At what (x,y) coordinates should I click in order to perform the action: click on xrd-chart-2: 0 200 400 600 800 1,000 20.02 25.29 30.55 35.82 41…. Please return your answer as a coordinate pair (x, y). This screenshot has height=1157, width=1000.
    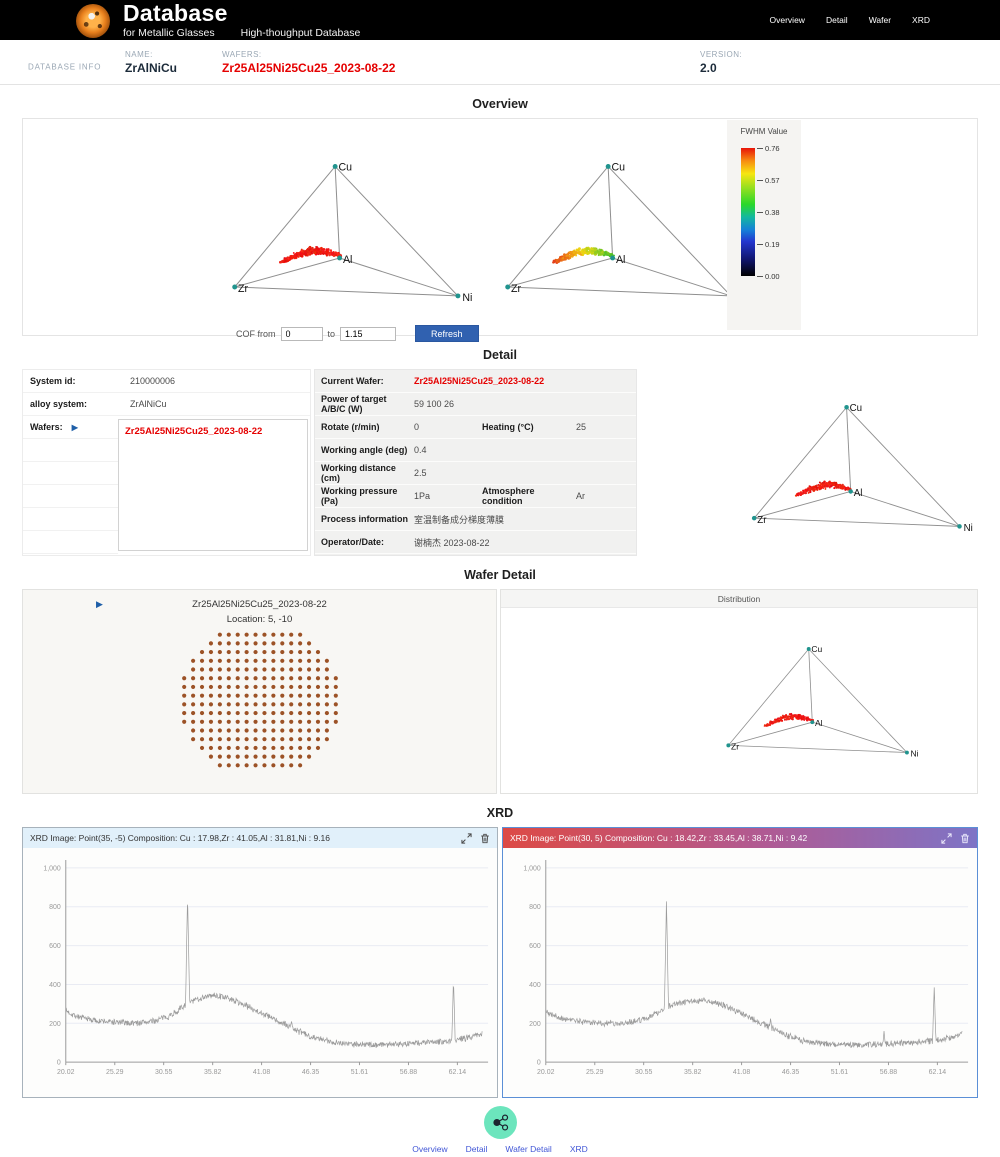
    Looking at the image, I should click on (740, 972).